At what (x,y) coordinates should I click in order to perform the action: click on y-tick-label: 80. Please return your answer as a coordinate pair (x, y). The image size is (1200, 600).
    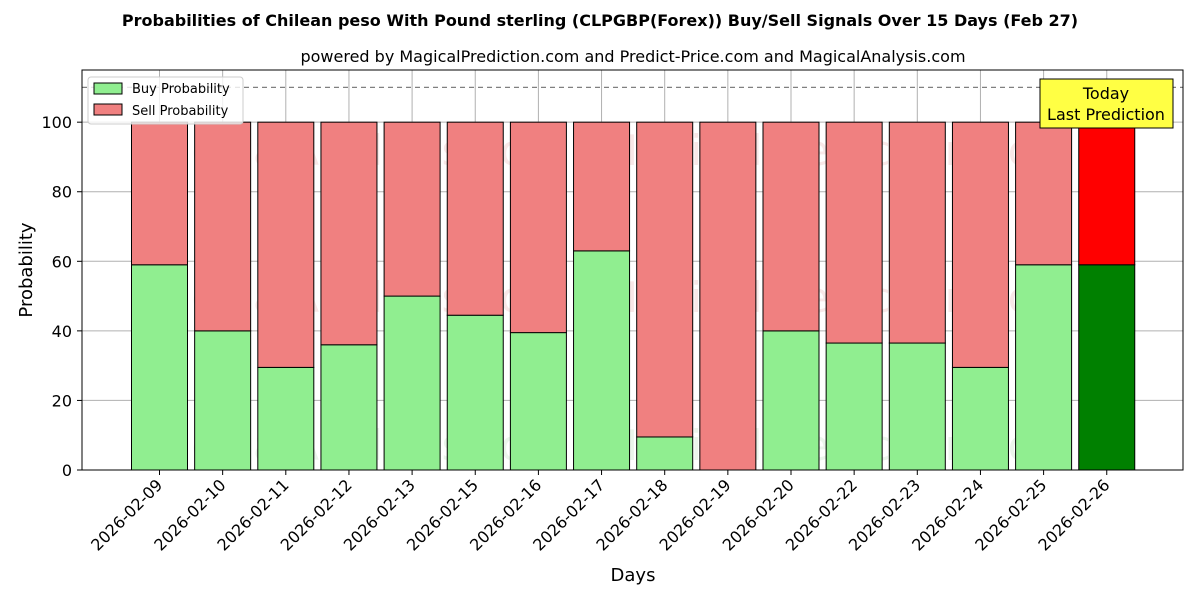
    Looking at the image, I should click on (62, 192).